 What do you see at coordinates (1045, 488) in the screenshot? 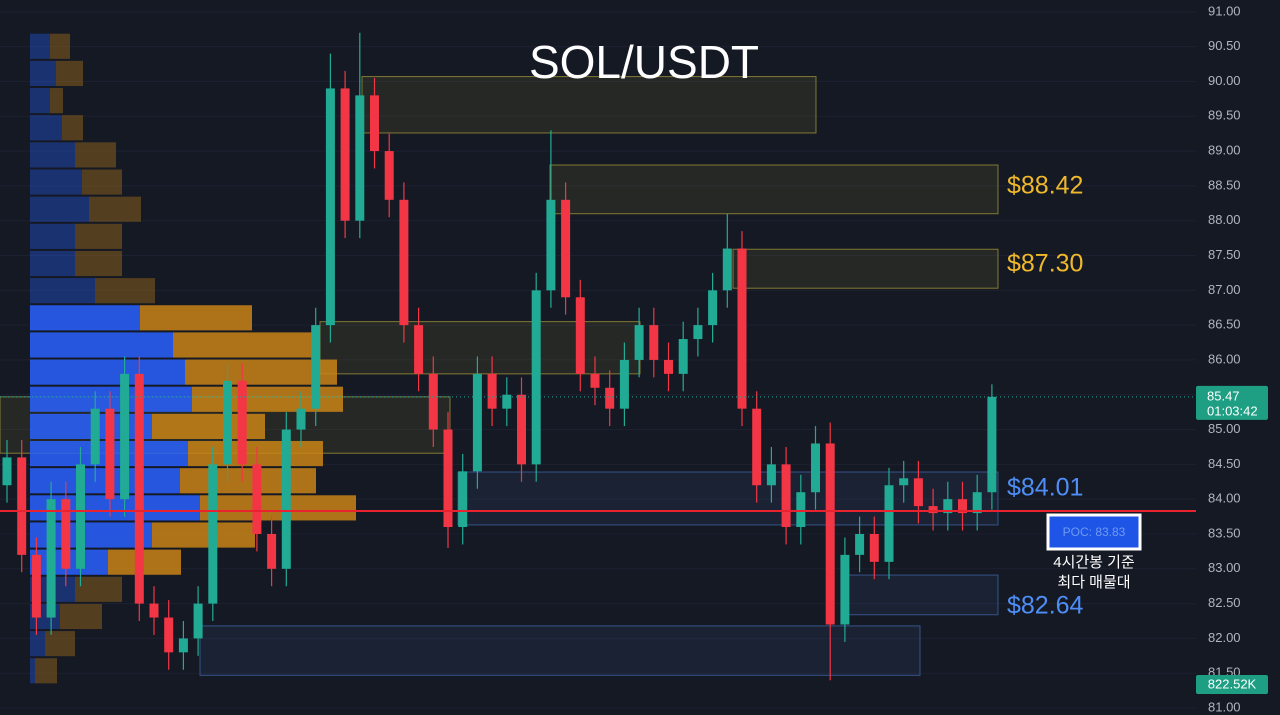
I see `level-label: $84.01` at bounding box center [1045, 488].